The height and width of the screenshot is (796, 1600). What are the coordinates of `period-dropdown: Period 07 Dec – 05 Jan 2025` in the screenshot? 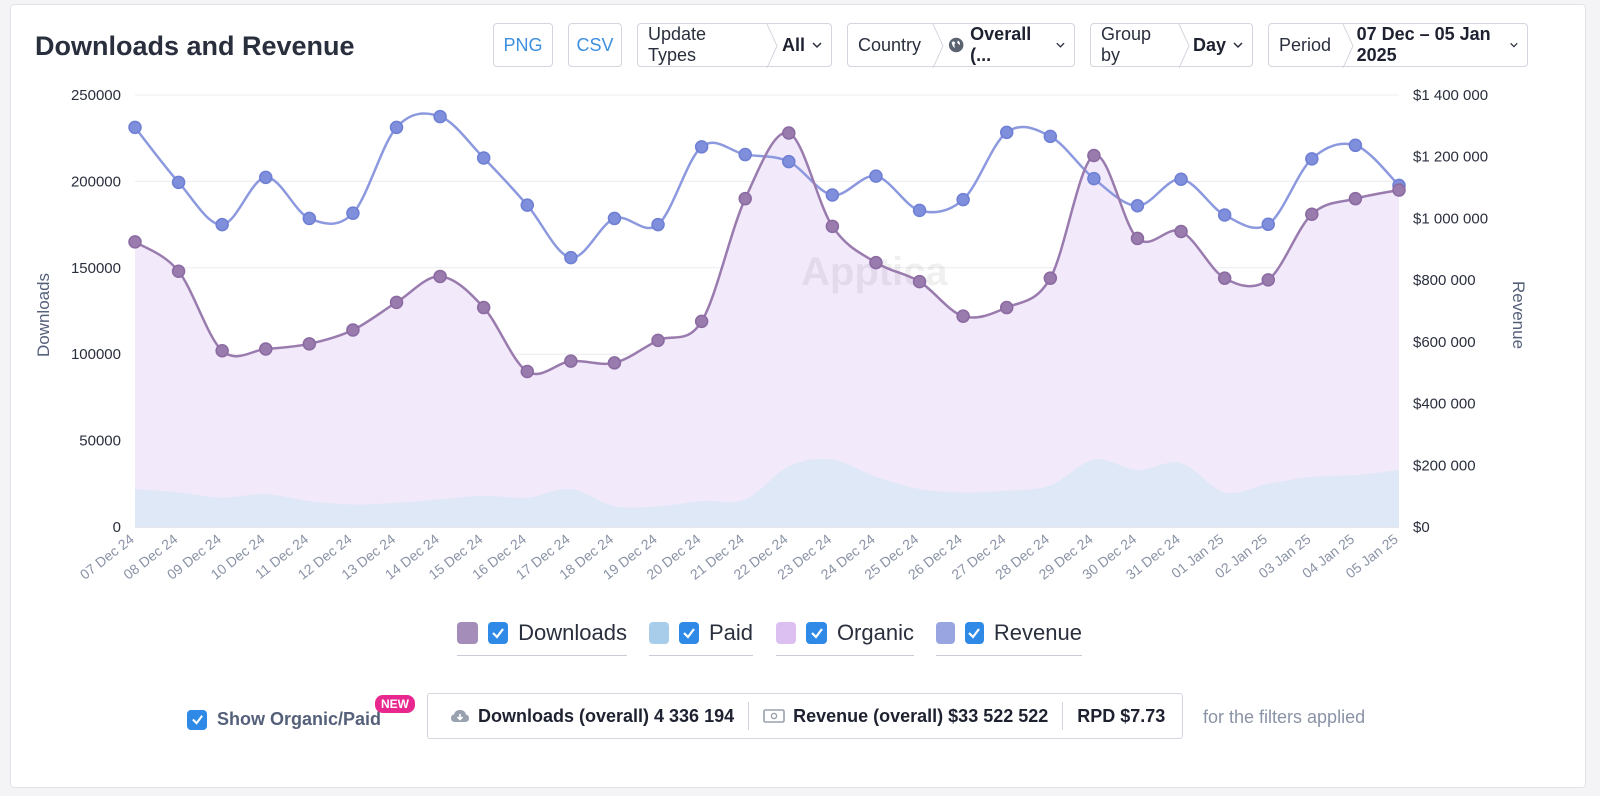 It's located at (1398, 45).